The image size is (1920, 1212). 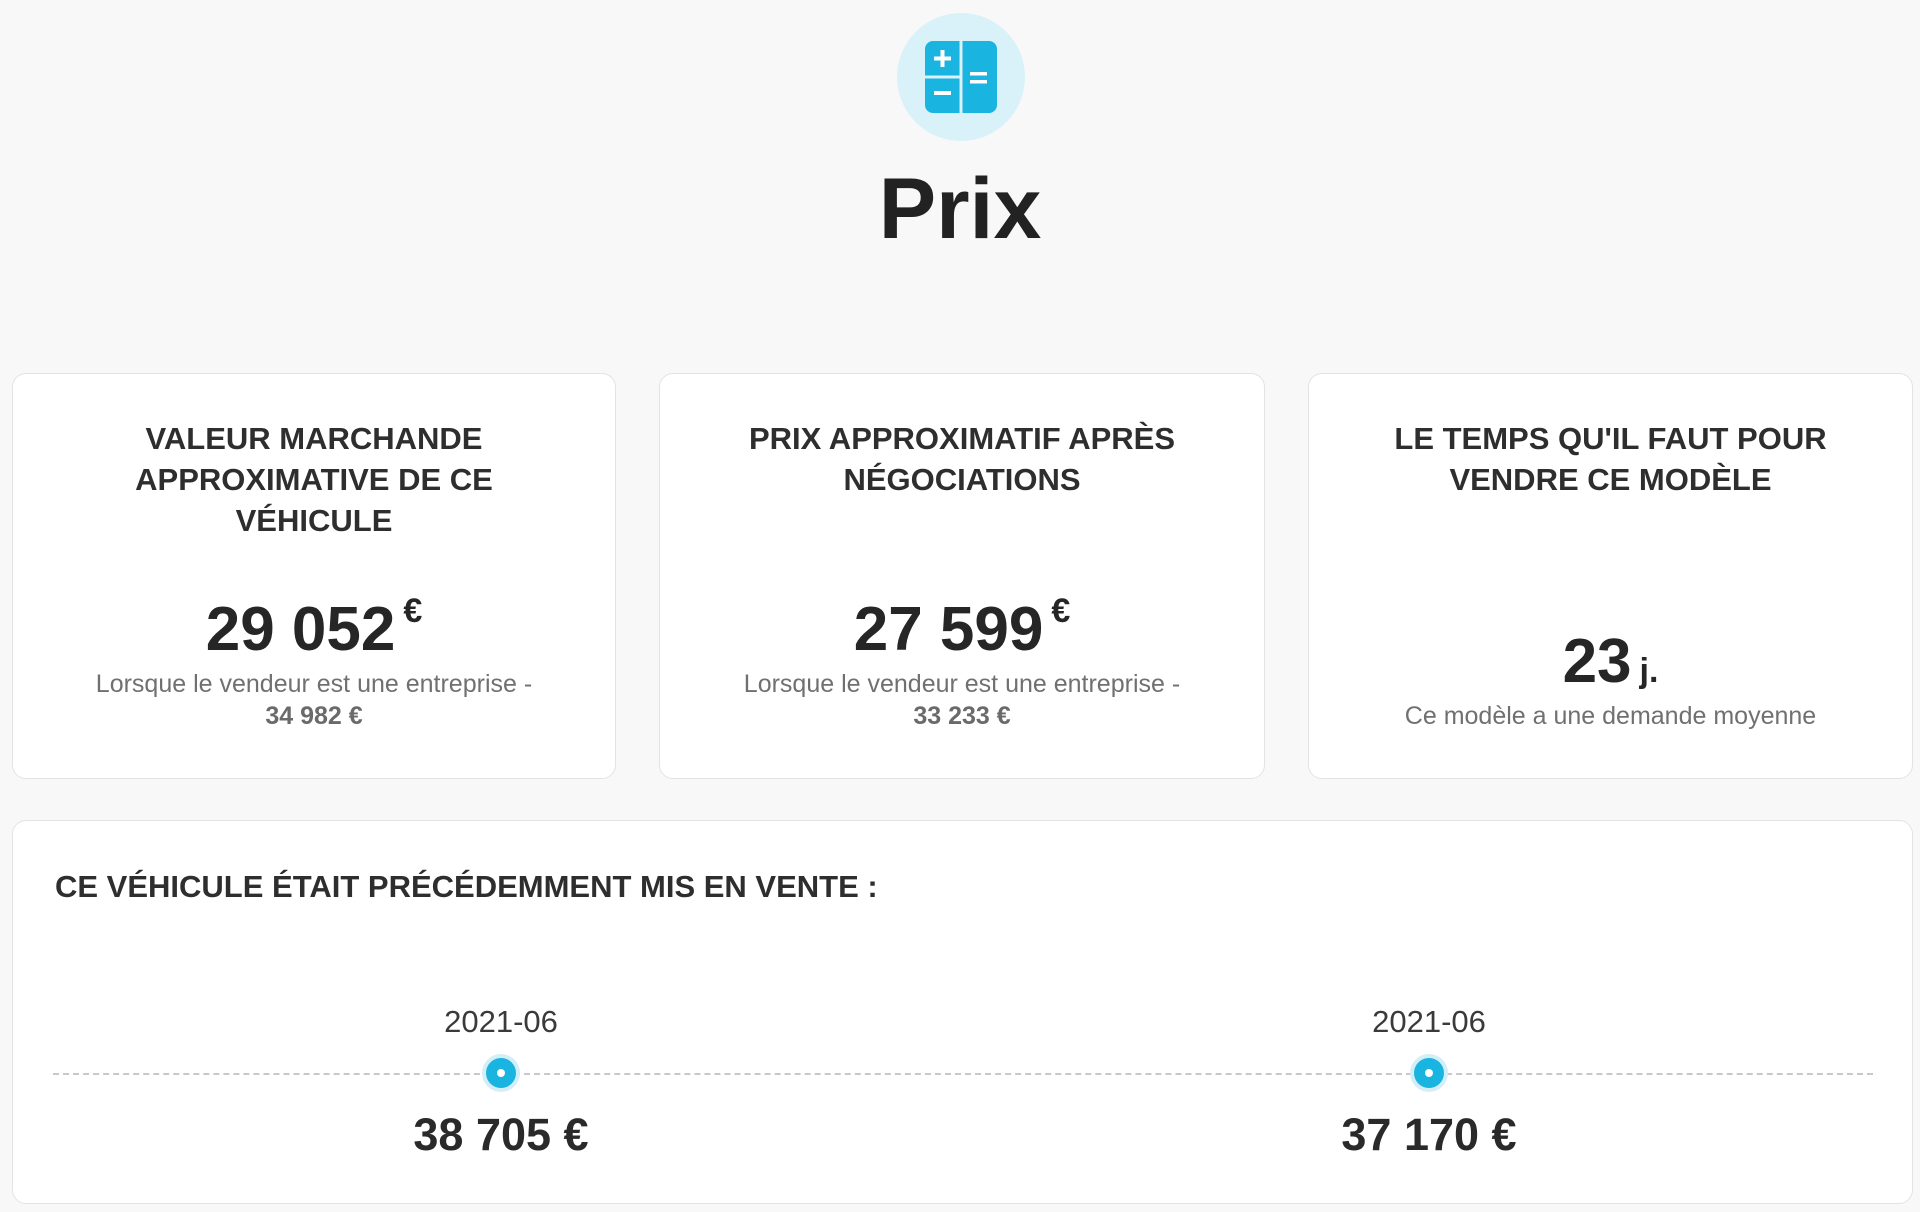 I want to click on card-title: PRIX APPROXIMATIF APRÈS NÉGOCIATIONS, so click(x=961, y=459).